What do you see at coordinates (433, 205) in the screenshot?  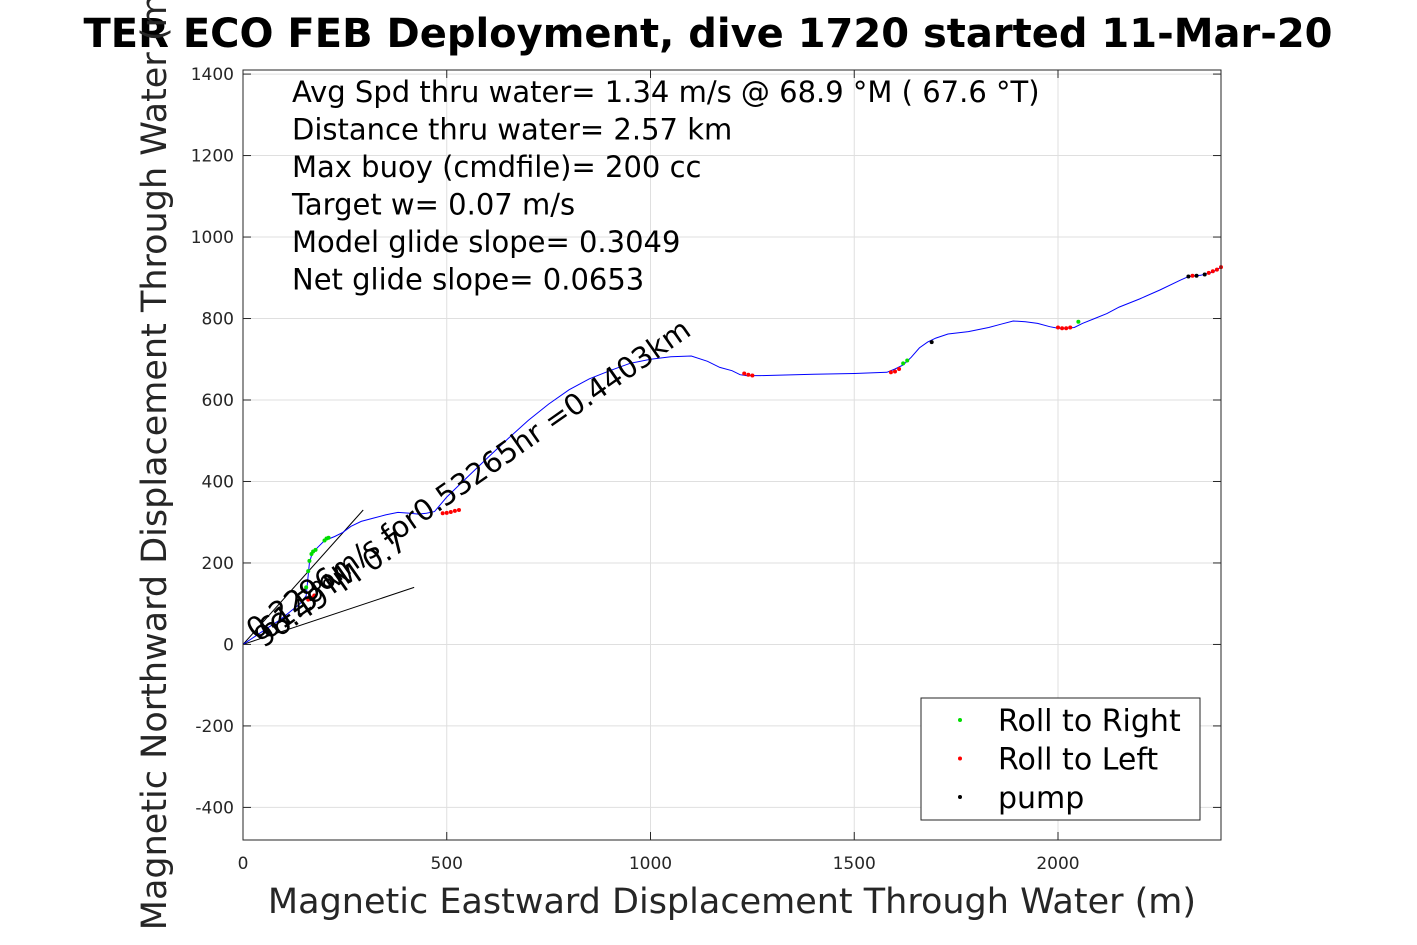 I see `annotation-line: Target w= 0.07 m/s` at bounding box center [433, 205].